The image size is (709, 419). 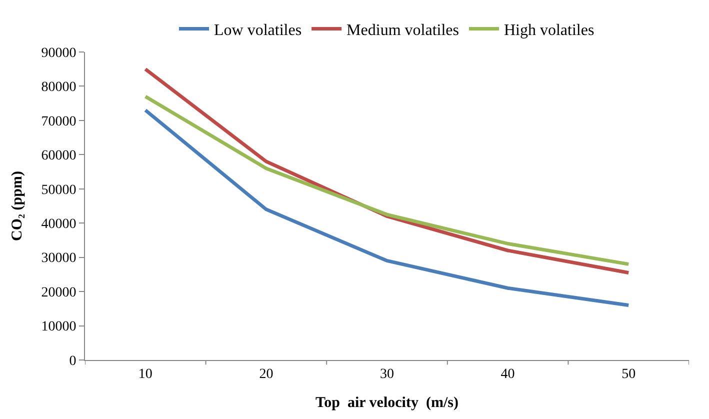 I want to click on x-tick-label: 50, so click(x=629, y=374).